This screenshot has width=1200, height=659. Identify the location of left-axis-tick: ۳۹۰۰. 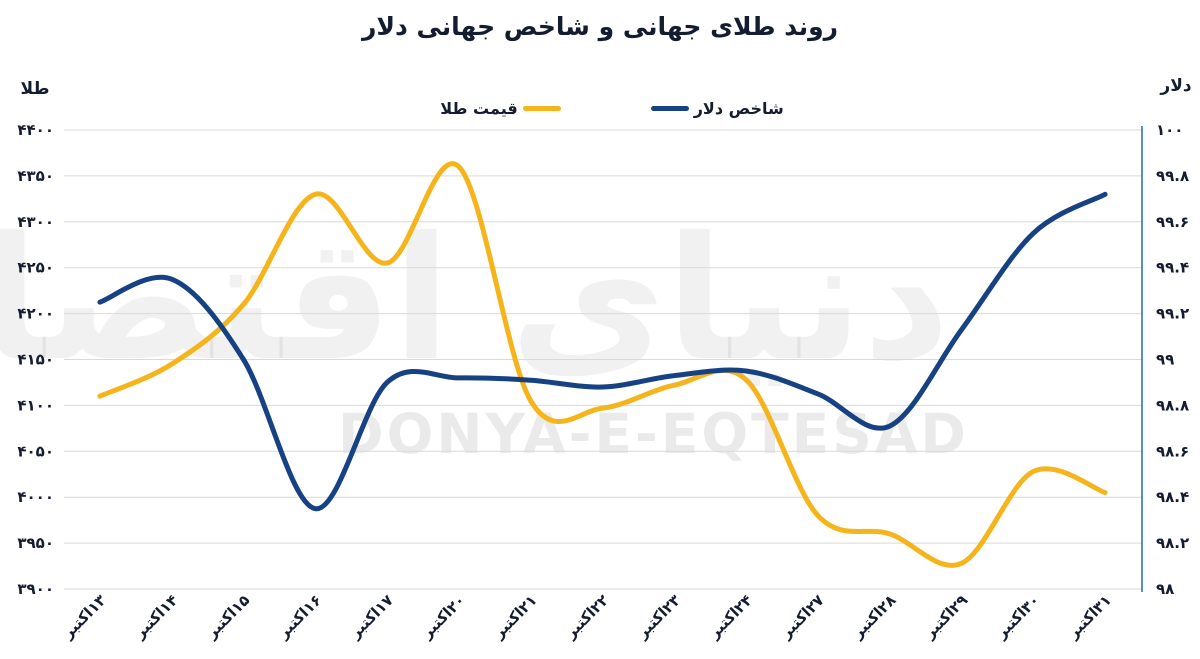
(35, 589).